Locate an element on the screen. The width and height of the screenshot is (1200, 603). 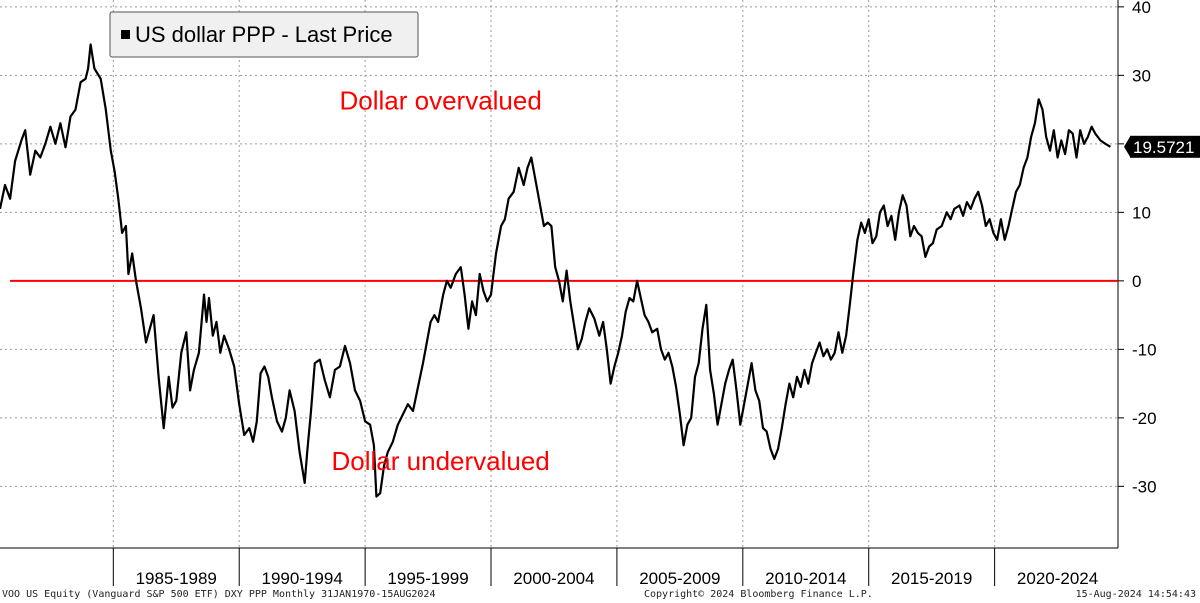
y-tick-label: 10 is located at coordinates (1141, 212).